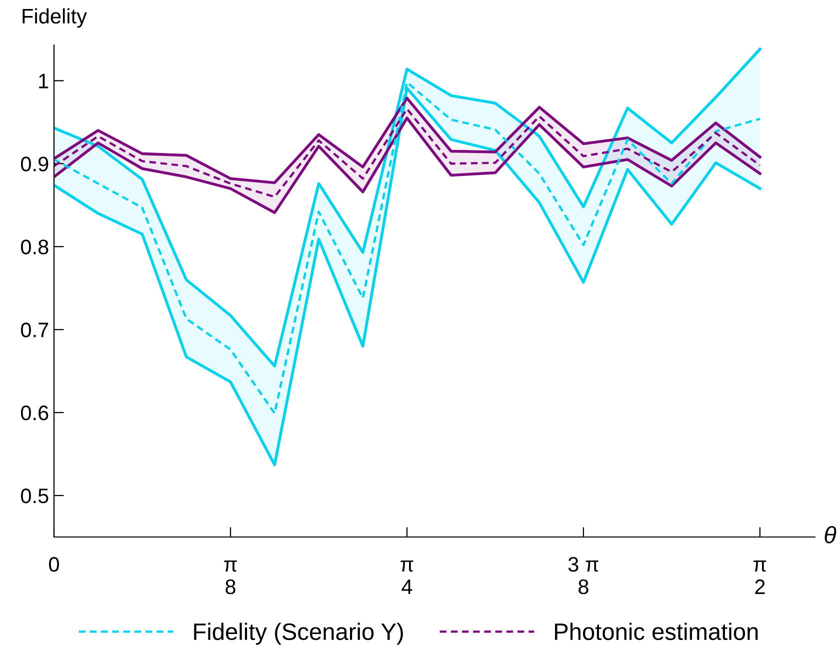 This screenshot has width=838, height=666. What do you see at coordinates (34, 247) in the screenshot?
I see `y-tick-label: 0.8` at bounding box center [34, 247].